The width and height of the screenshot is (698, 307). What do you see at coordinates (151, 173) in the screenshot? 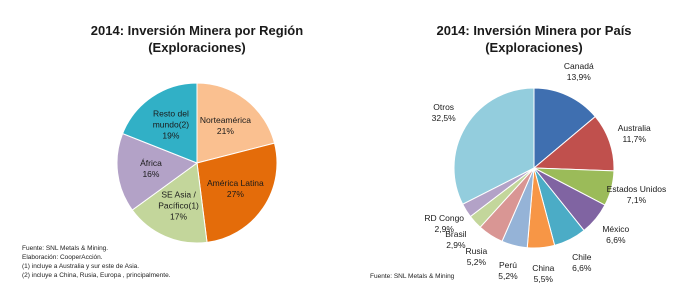
I see `value-label: 16%` at bounding box center [151, 173].